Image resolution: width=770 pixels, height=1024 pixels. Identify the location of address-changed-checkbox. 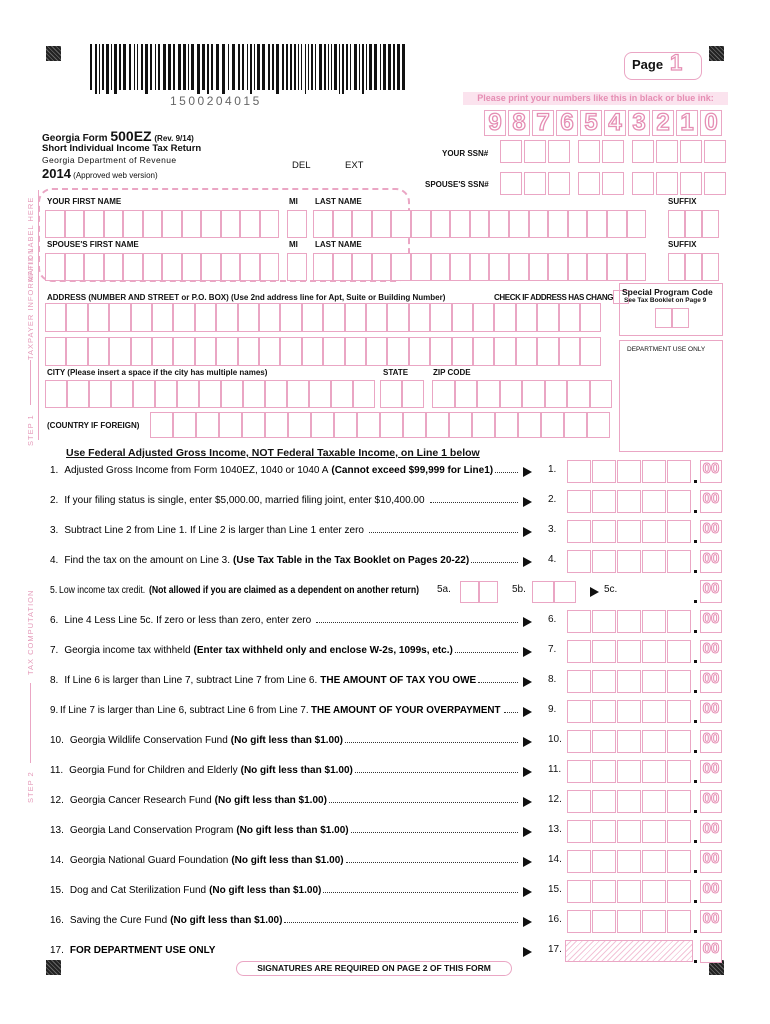
(621, 297).